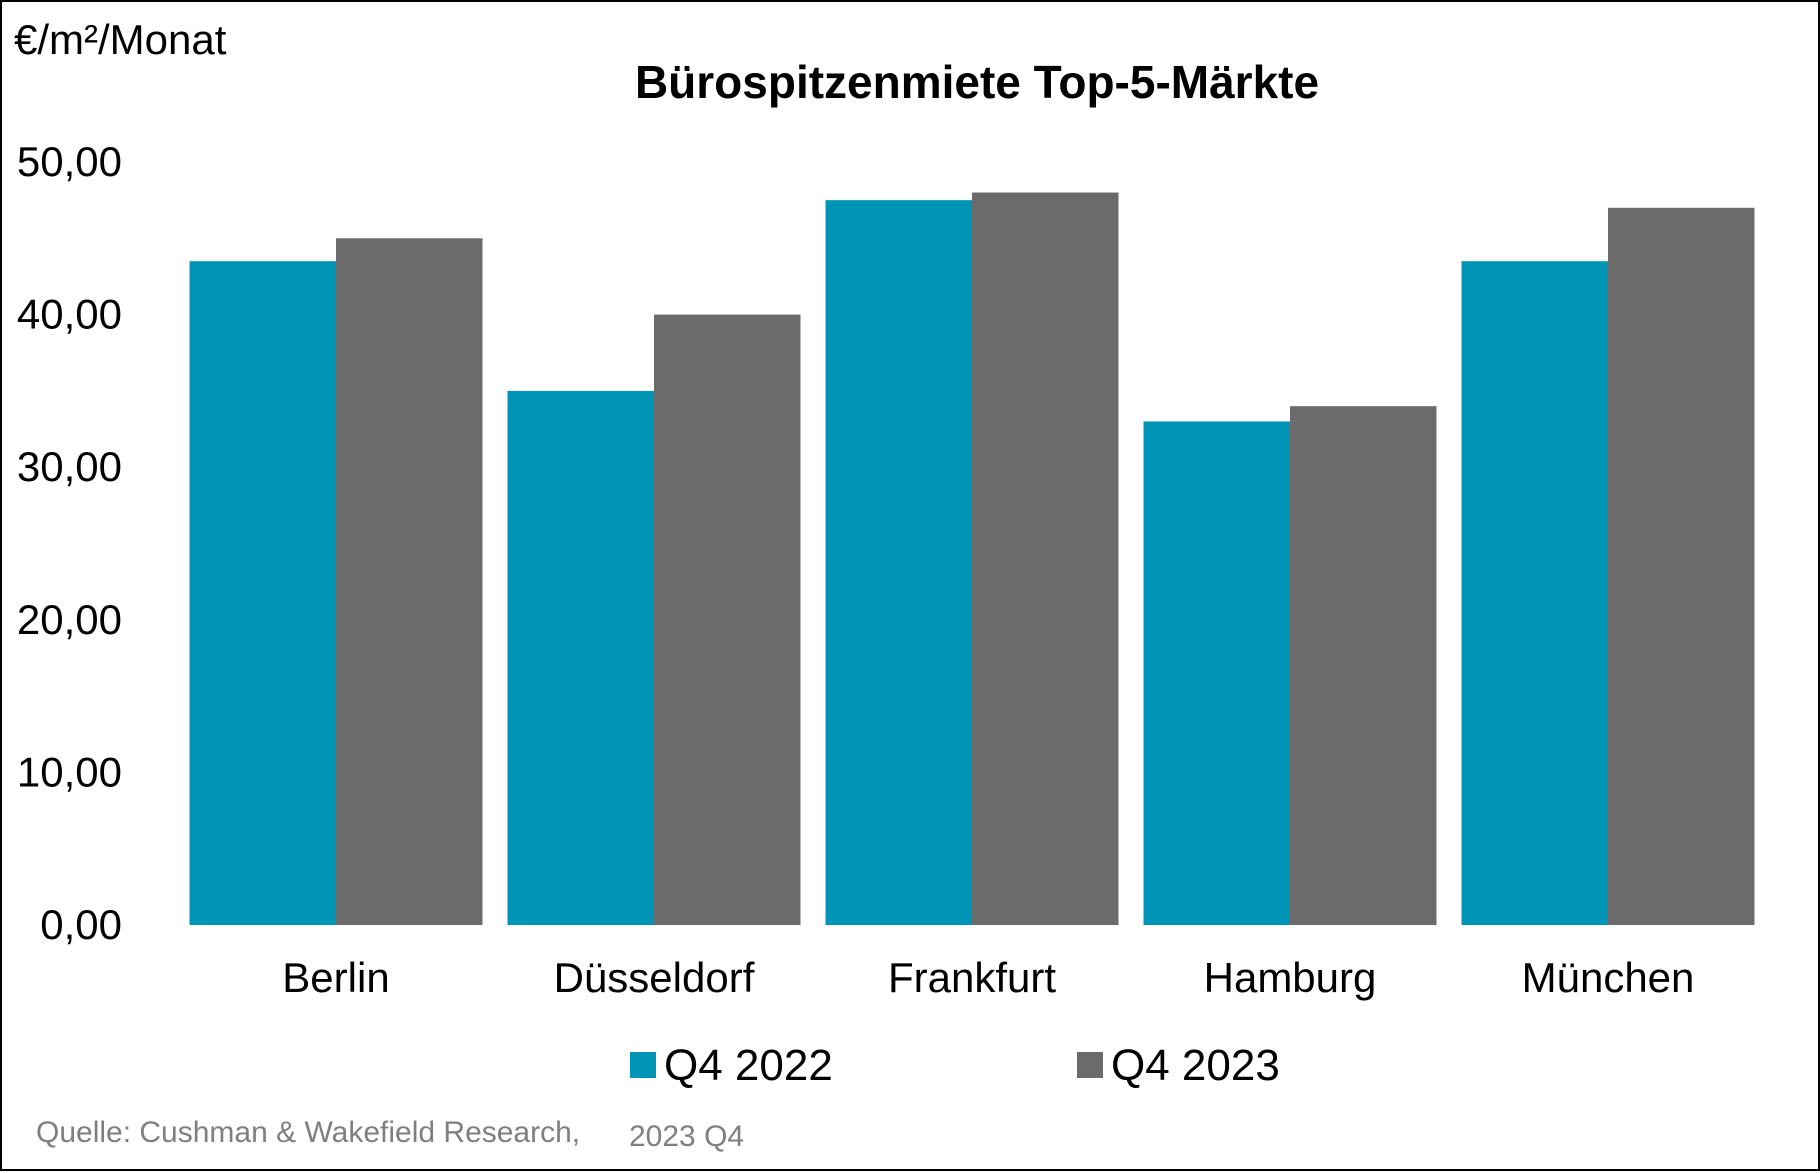  What do you see at coordinates (69, 543) in the screenshot?
I see `y-axis-ticks: 0,00 10,00 20,00 30,00 40,00 50,00` at bounding box center [69, 543].